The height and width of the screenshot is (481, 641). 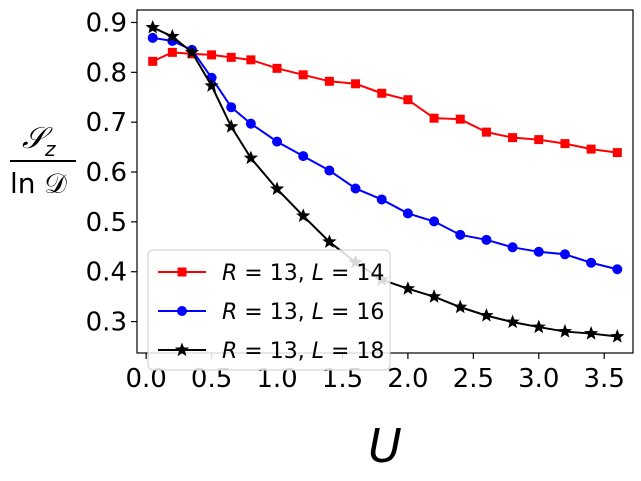 What do you see at coordinates (538, 379) in the screenshot?
I see `x-tick-label: 3.0` at bounding box center [538, 379].